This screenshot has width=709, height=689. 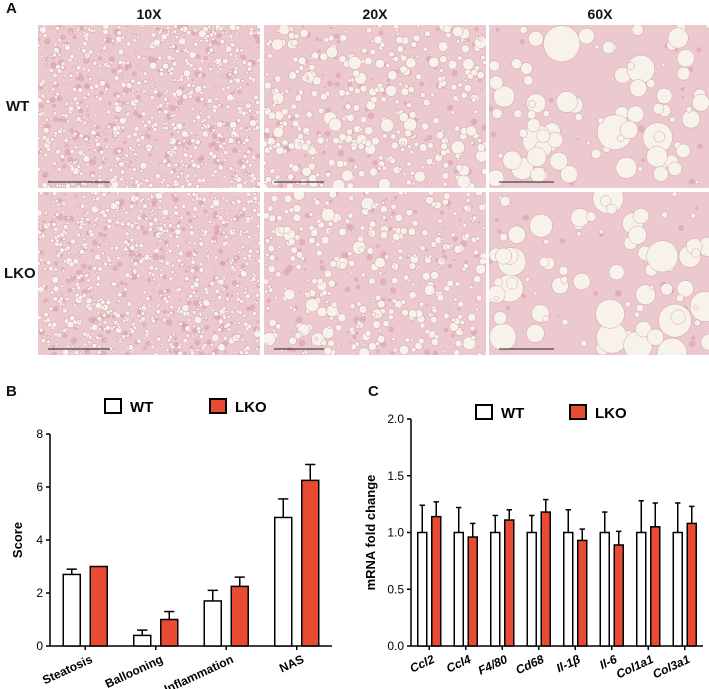 What do you see at coordinates (395, 533) in the screenshot?
I see `y-tick-label: 1.0` at bounding box center [395, 533].